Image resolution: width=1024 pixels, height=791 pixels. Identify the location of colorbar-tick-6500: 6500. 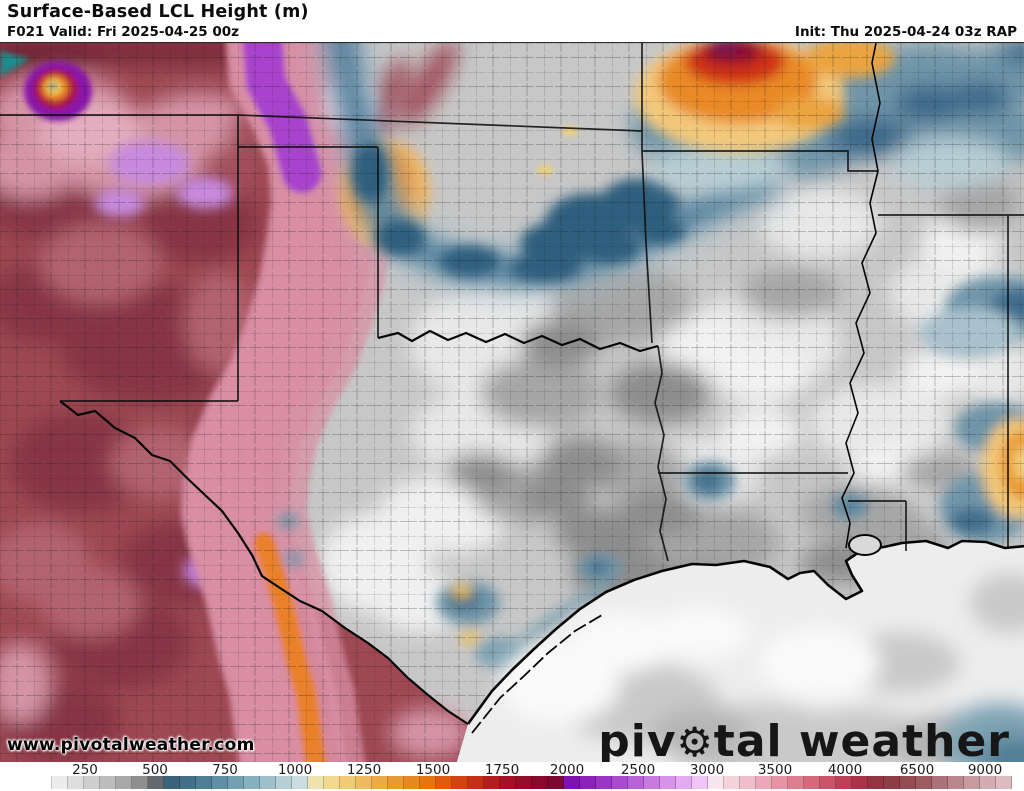
(917, 770).